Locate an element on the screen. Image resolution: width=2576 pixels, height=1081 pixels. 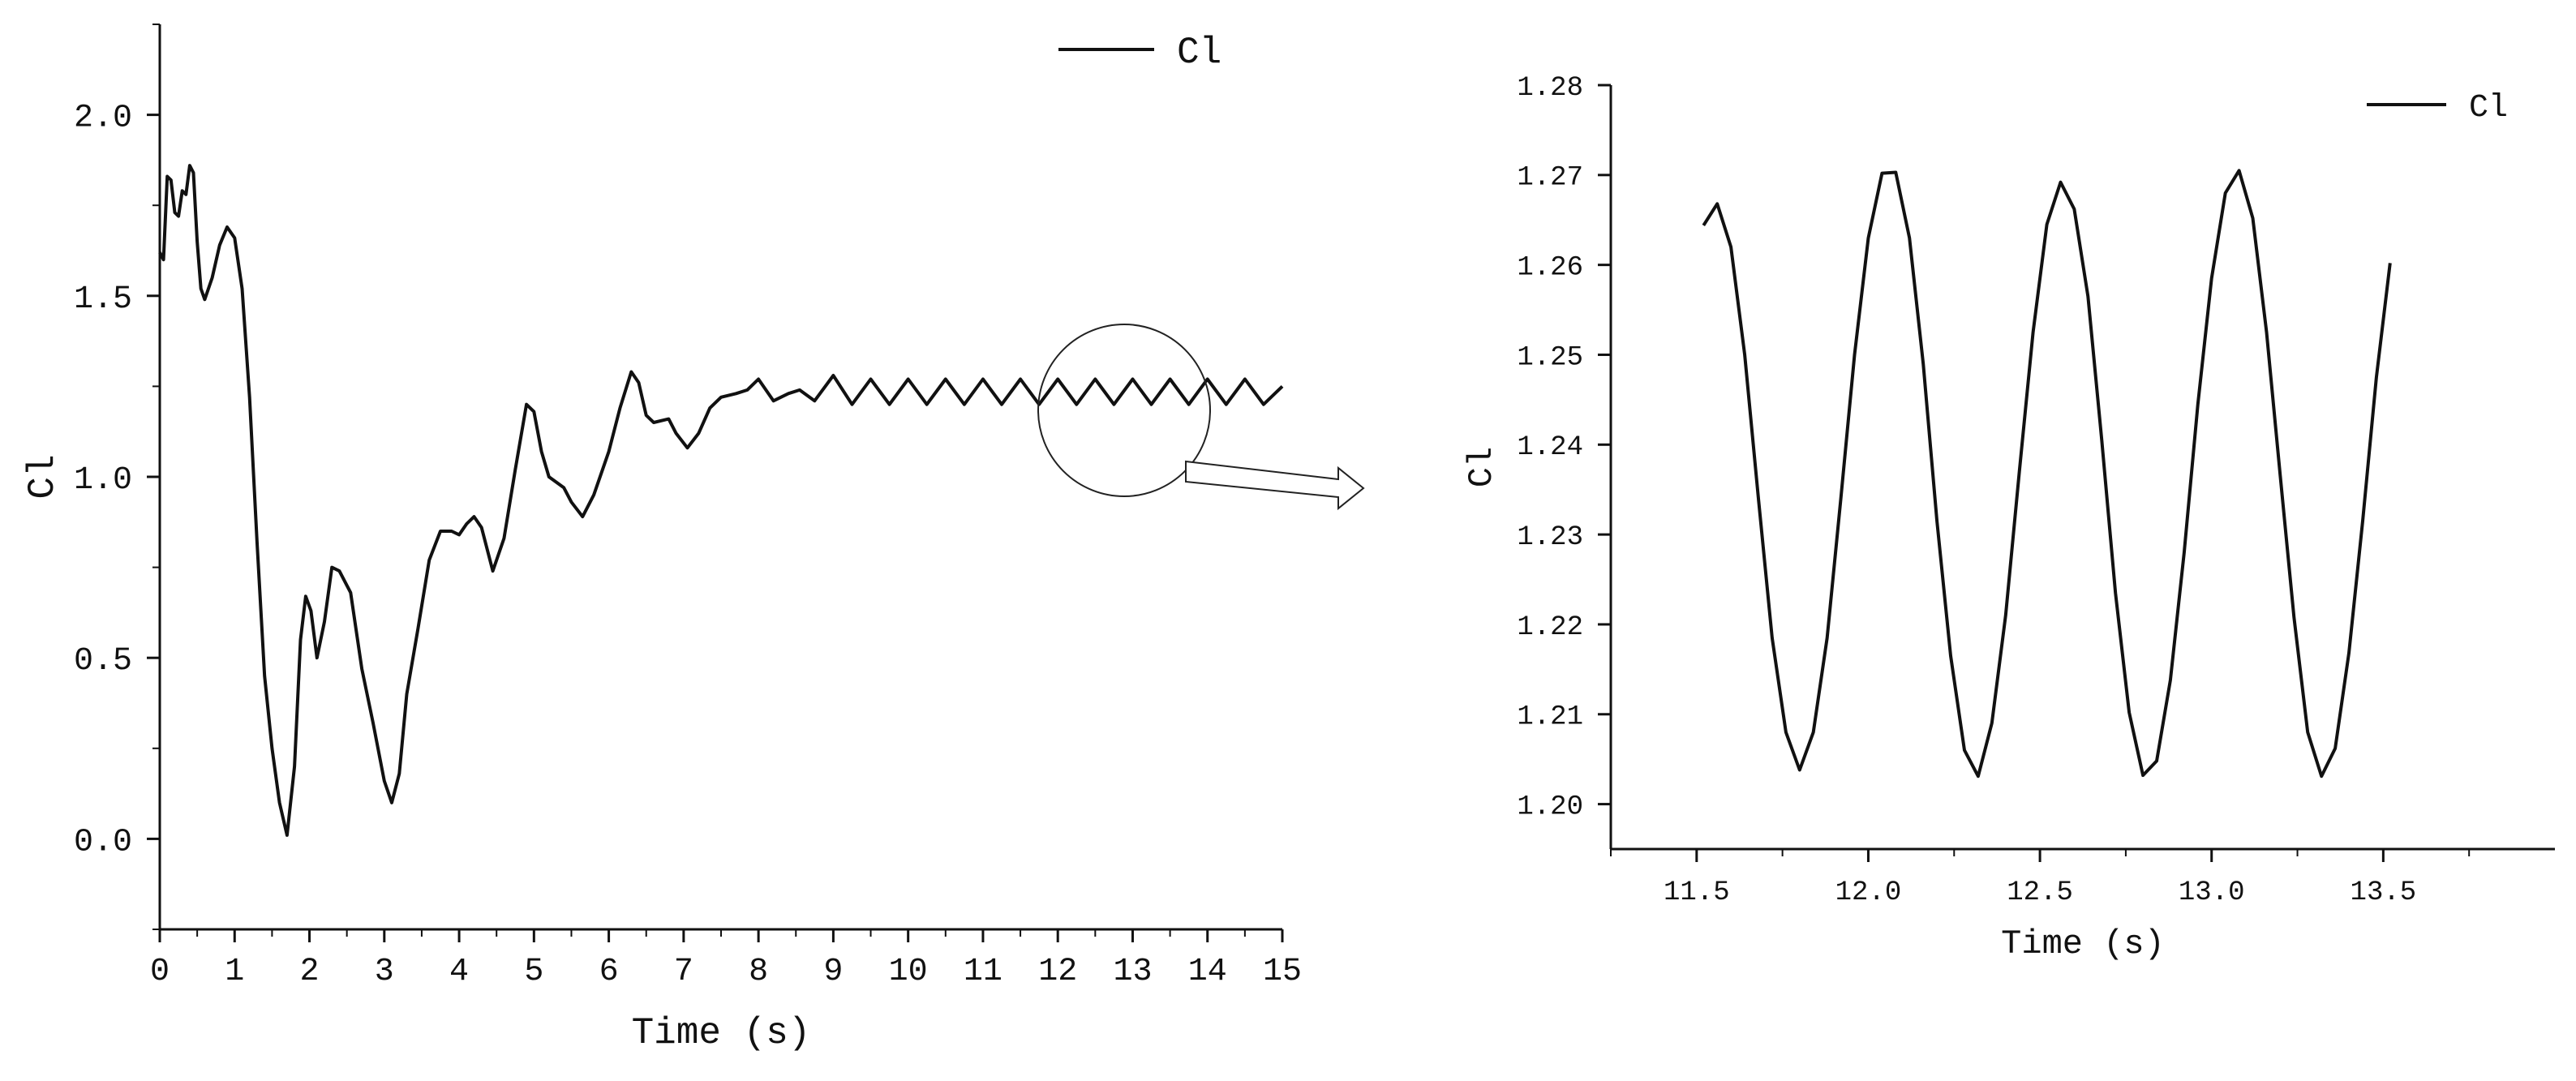
x-tick-label: 14 is located at coordinates (1207, 972).